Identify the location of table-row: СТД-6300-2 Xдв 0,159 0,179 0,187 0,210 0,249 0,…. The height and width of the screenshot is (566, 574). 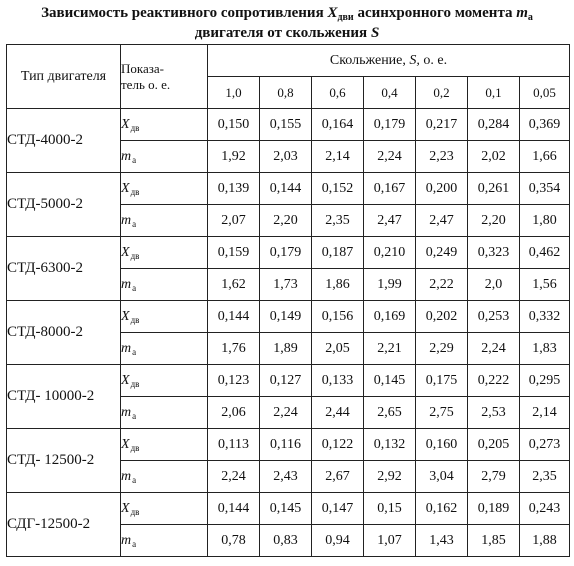
(288, 268).